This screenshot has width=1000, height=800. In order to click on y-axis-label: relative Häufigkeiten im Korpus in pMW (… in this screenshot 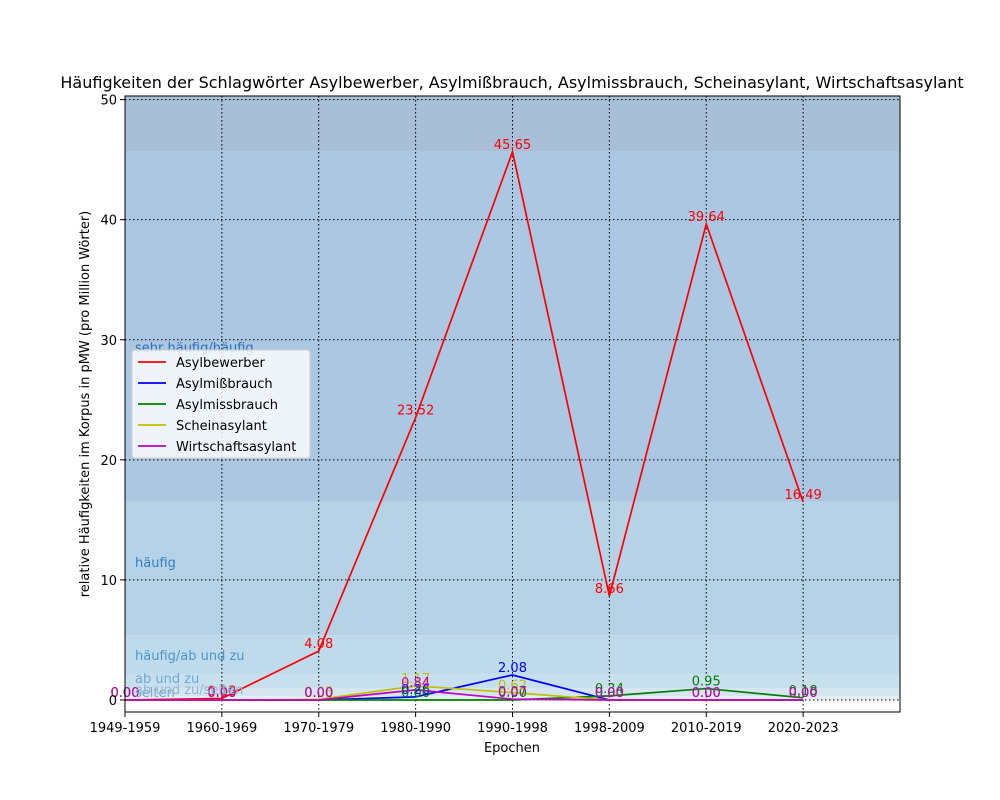, I will do `click(85, 404)`.